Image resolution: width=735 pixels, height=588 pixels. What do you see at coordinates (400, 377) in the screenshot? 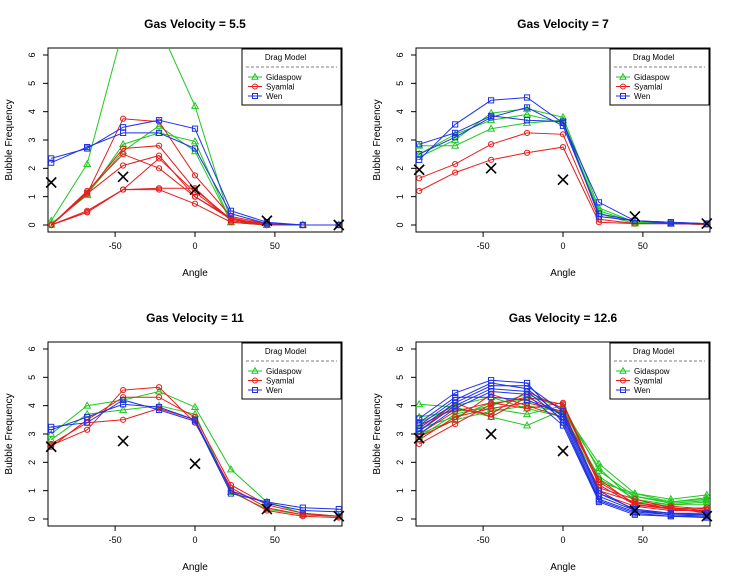
I see `y-tick-label: 5` at bounding box center [400, 377].